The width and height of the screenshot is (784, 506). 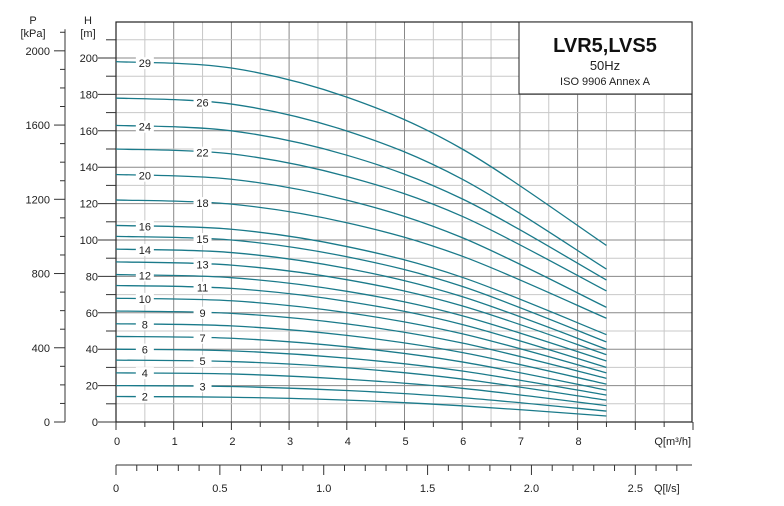 What do you see at coordinates (531, 489) in the screenshot?
I see `ls-tick-label: 2.0` at bounding box center [531, 489].